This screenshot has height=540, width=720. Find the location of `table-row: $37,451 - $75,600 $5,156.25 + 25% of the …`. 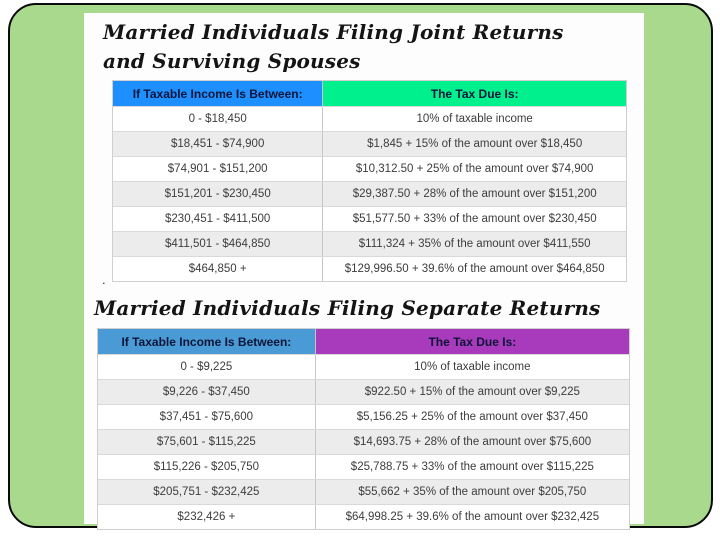

table-row: $37,451 - $75,600 $5,156.25 + 25% of the … is located at coordinates (363, 416).